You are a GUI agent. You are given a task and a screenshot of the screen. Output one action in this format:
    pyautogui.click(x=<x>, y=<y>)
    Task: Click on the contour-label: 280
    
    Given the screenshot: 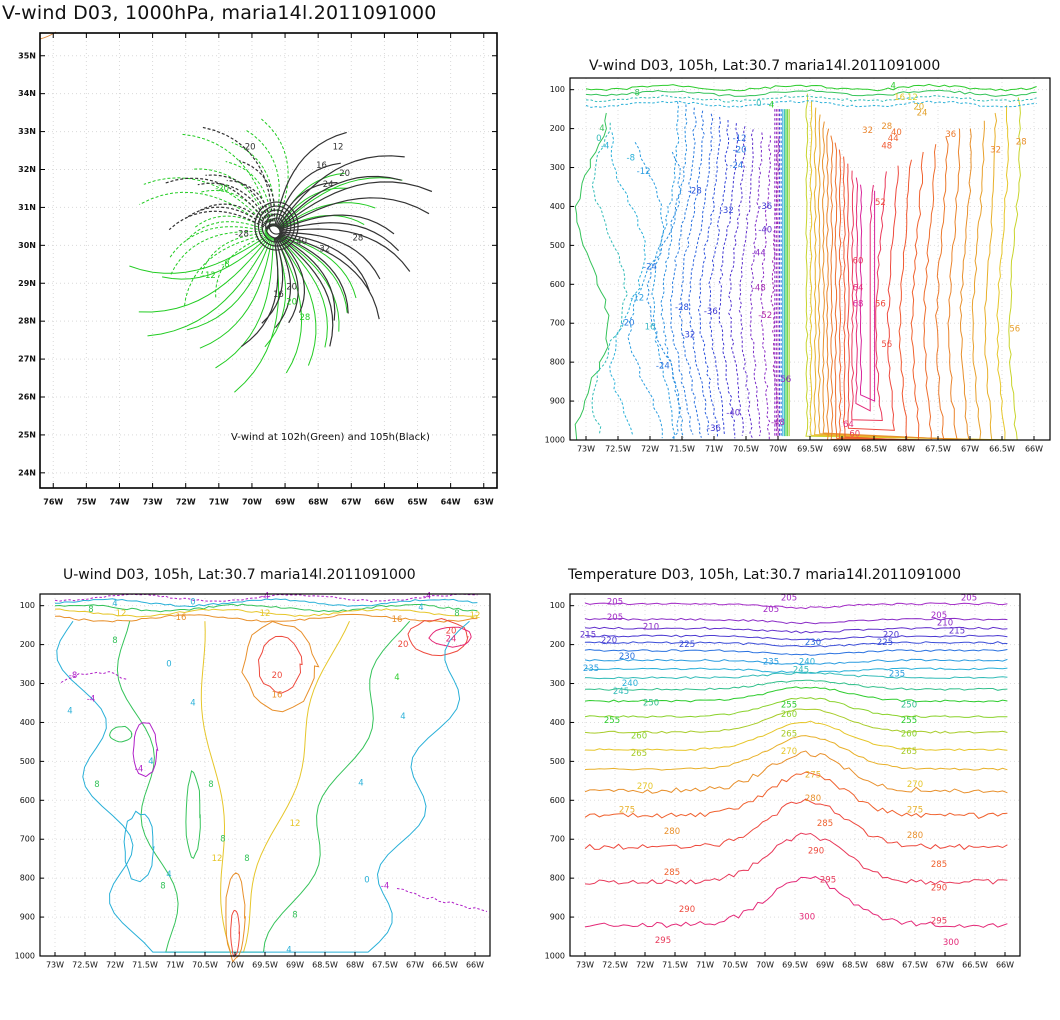 What is the action you would take?
    pyautogui.click(x=672, y=832)
    